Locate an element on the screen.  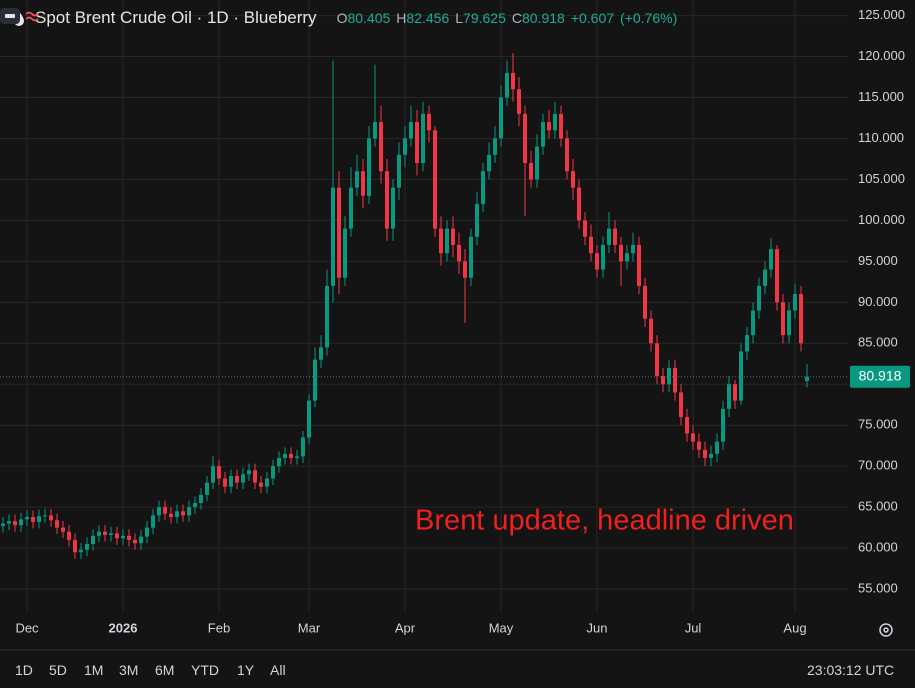
close-value: 80.918 is located at coordinates (543, 18).